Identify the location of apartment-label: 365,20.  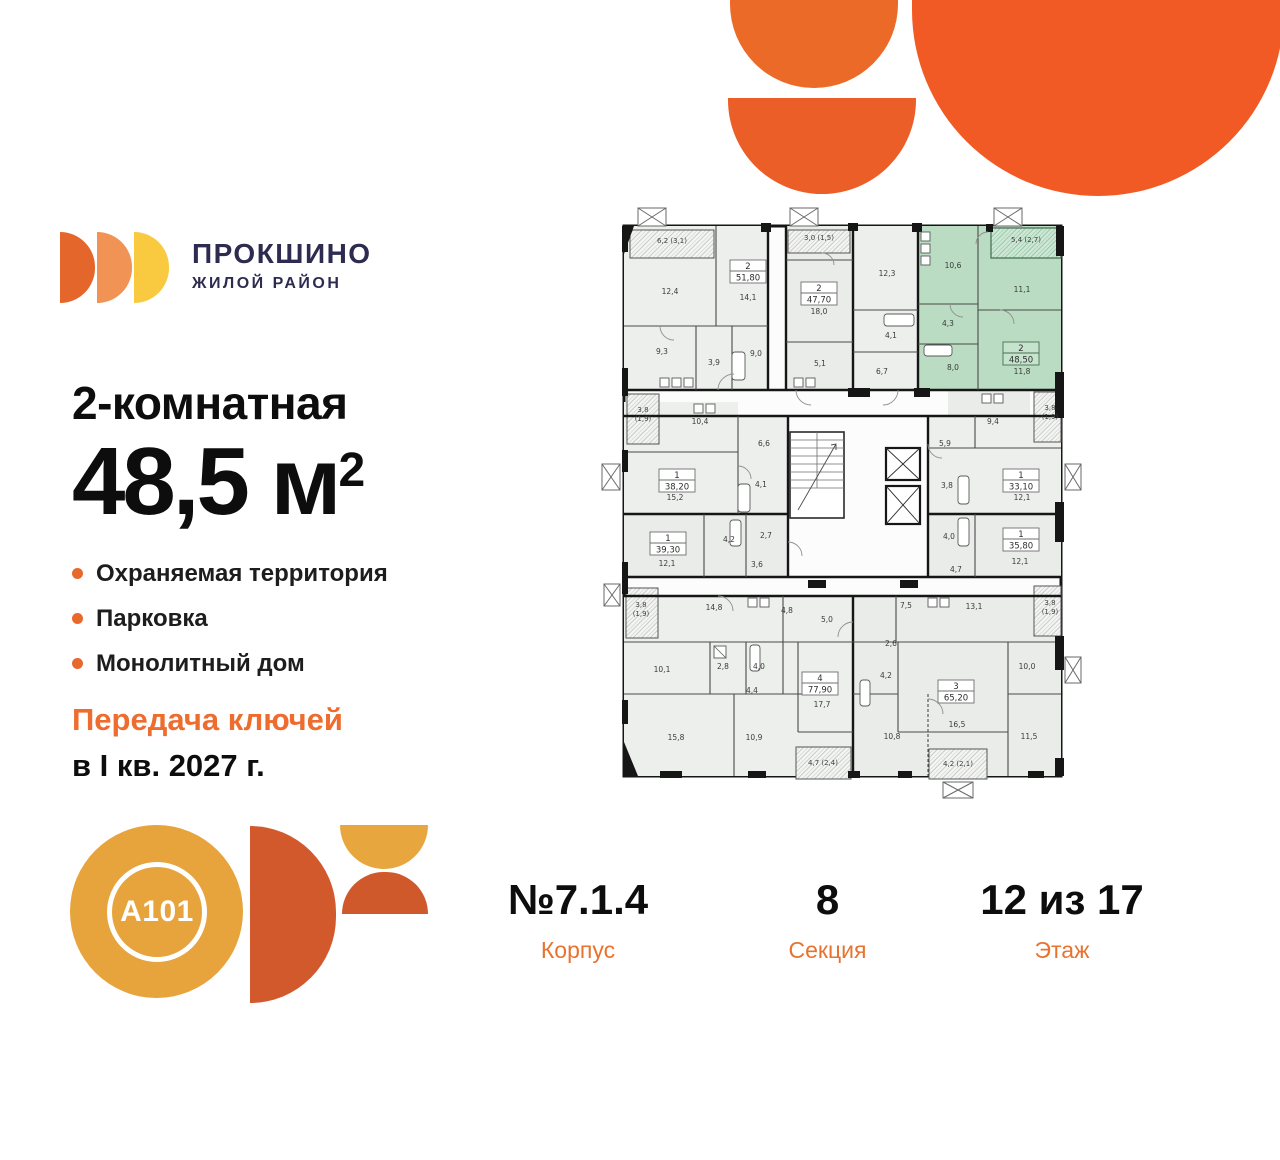
(956, 691).